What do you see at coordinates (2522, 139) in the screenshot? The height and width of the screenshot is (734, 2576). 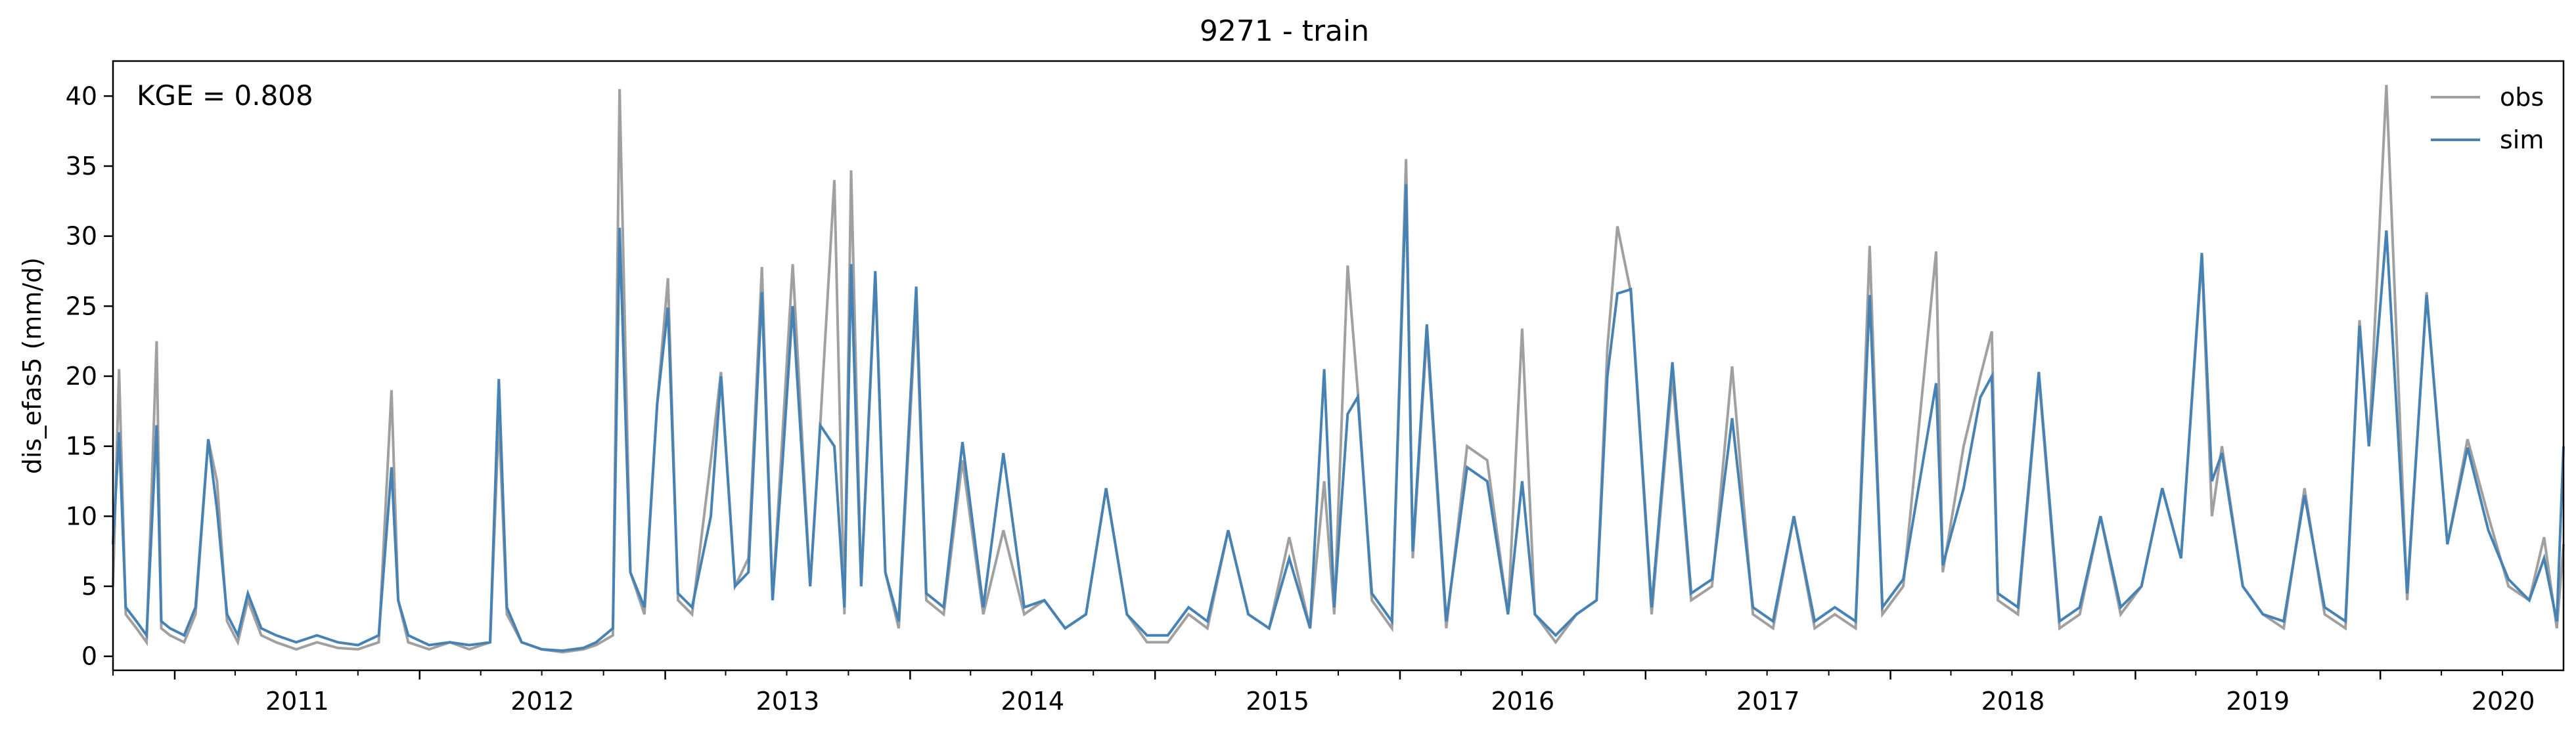 I see `legend-label-sim: sim` at bounding box center [2522, 139].